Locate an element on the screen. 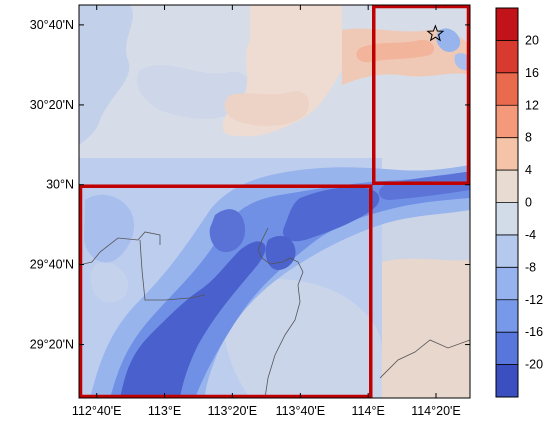 Image resolution: width=550 pixels, height=434 pixels. cool-core-deep-west is located at coordinates (227, 231).